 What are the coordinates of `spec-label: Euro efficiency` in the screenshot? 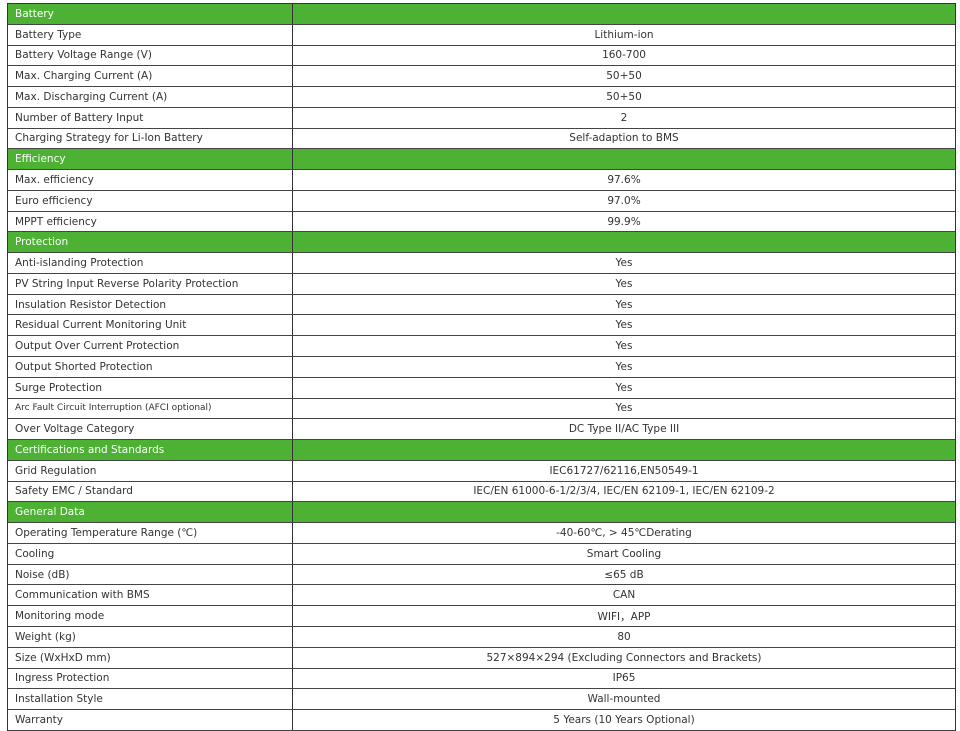 It's located at (150, 200).